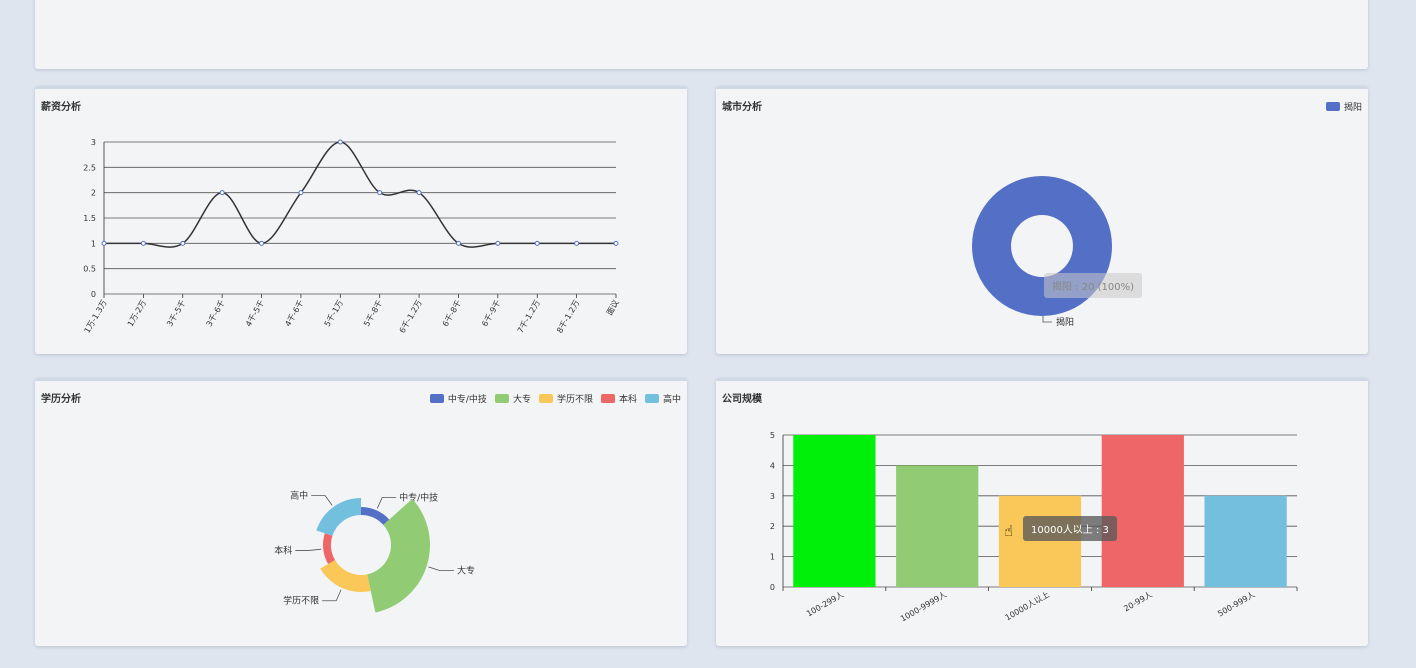  Describe the element at coordinates (521, 400) in the screenshot. I see `legend-label: 大专` at that location.